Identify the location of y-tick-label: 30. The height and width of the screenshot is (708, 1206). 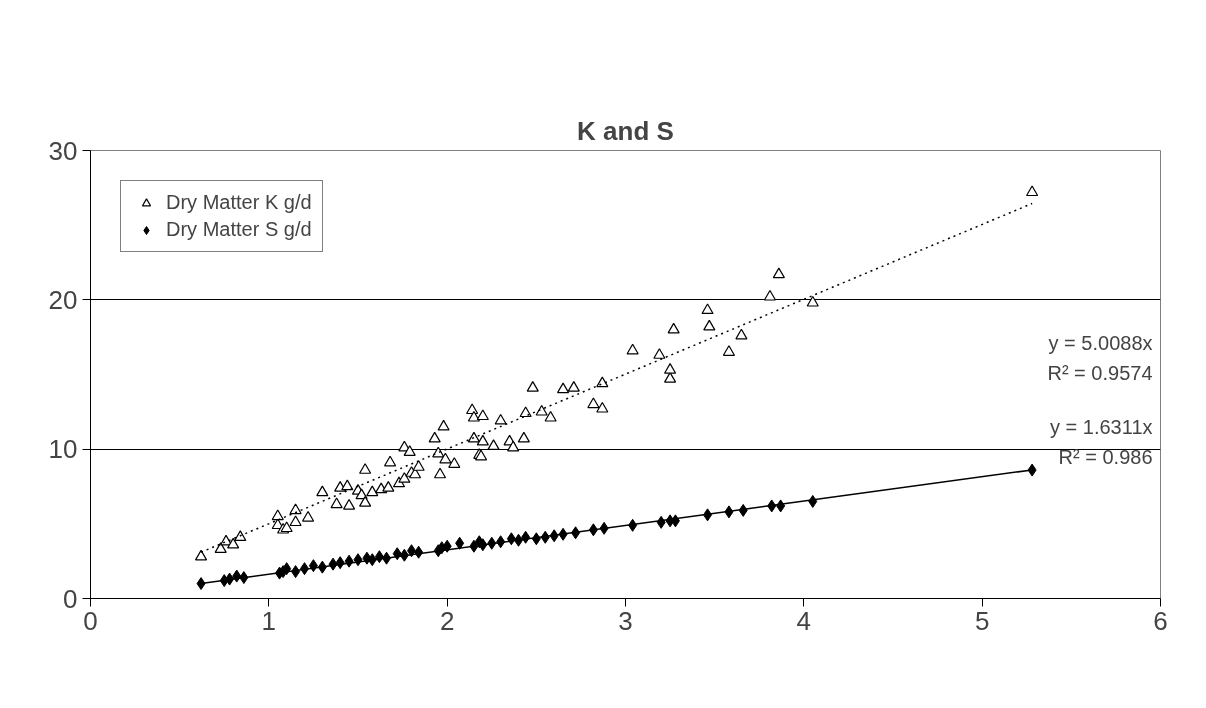
(63, 150).